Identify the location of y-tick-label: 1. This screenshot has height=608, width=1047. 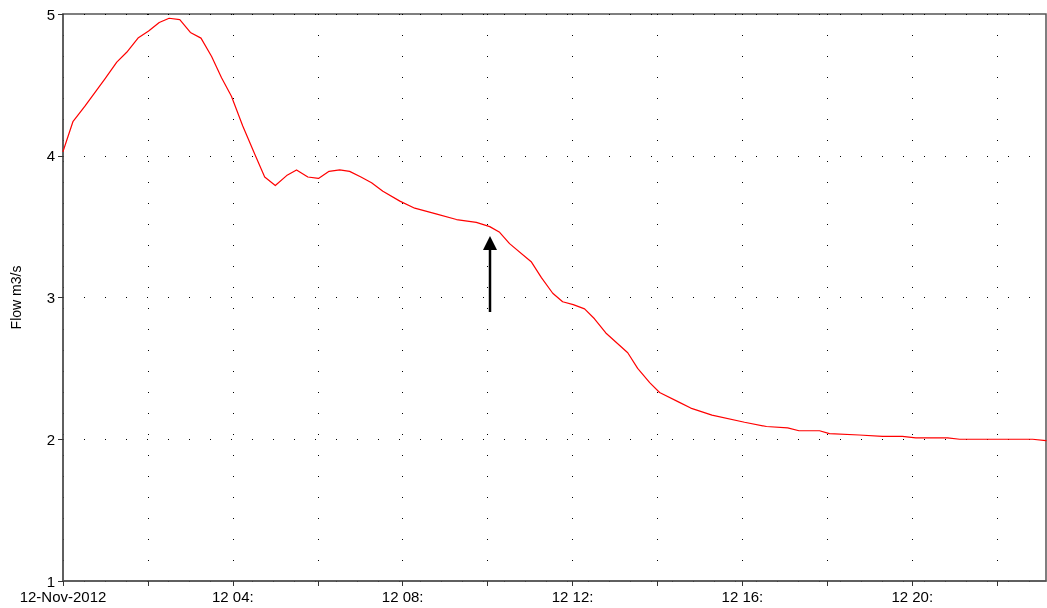
(50, 581).